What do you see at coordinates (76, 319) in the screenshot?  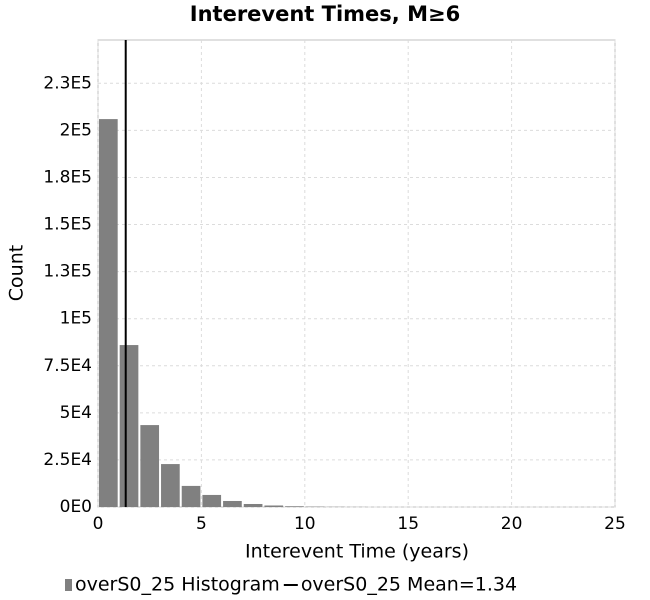 I see `y-tick-label: 1E5` at bounding box center [76, 319].